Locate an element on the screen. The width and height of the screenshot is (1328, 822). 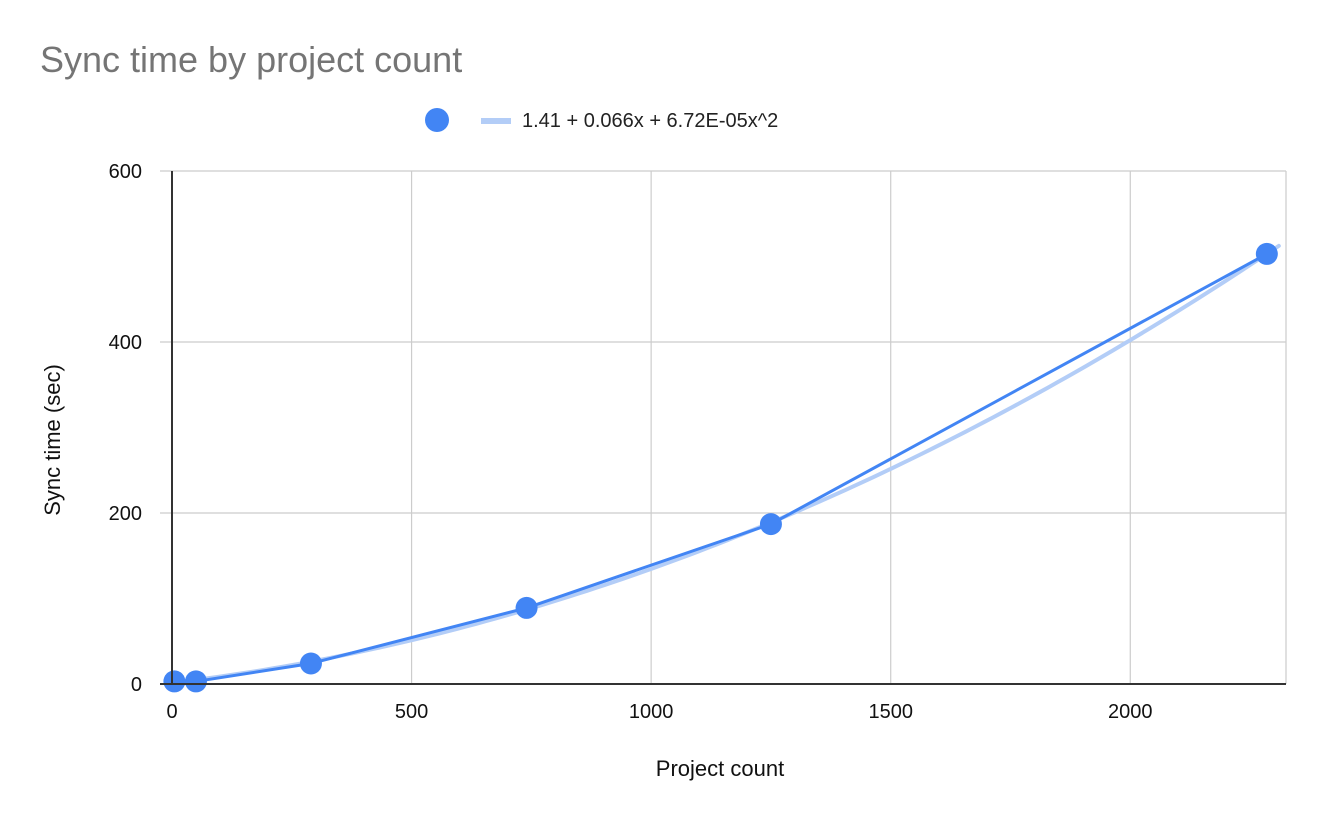
legend-series-marker is located at coordinates (437, 120).